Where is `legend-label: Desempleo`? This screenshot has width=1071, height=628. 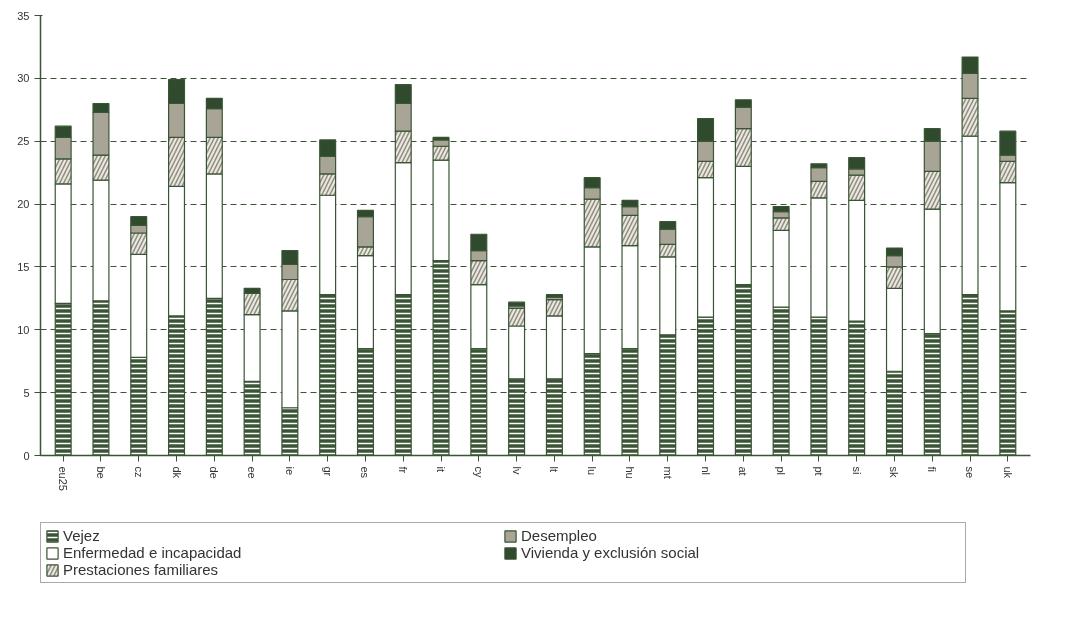
legend-label: Desempleo is located at coordinates (559, 535).